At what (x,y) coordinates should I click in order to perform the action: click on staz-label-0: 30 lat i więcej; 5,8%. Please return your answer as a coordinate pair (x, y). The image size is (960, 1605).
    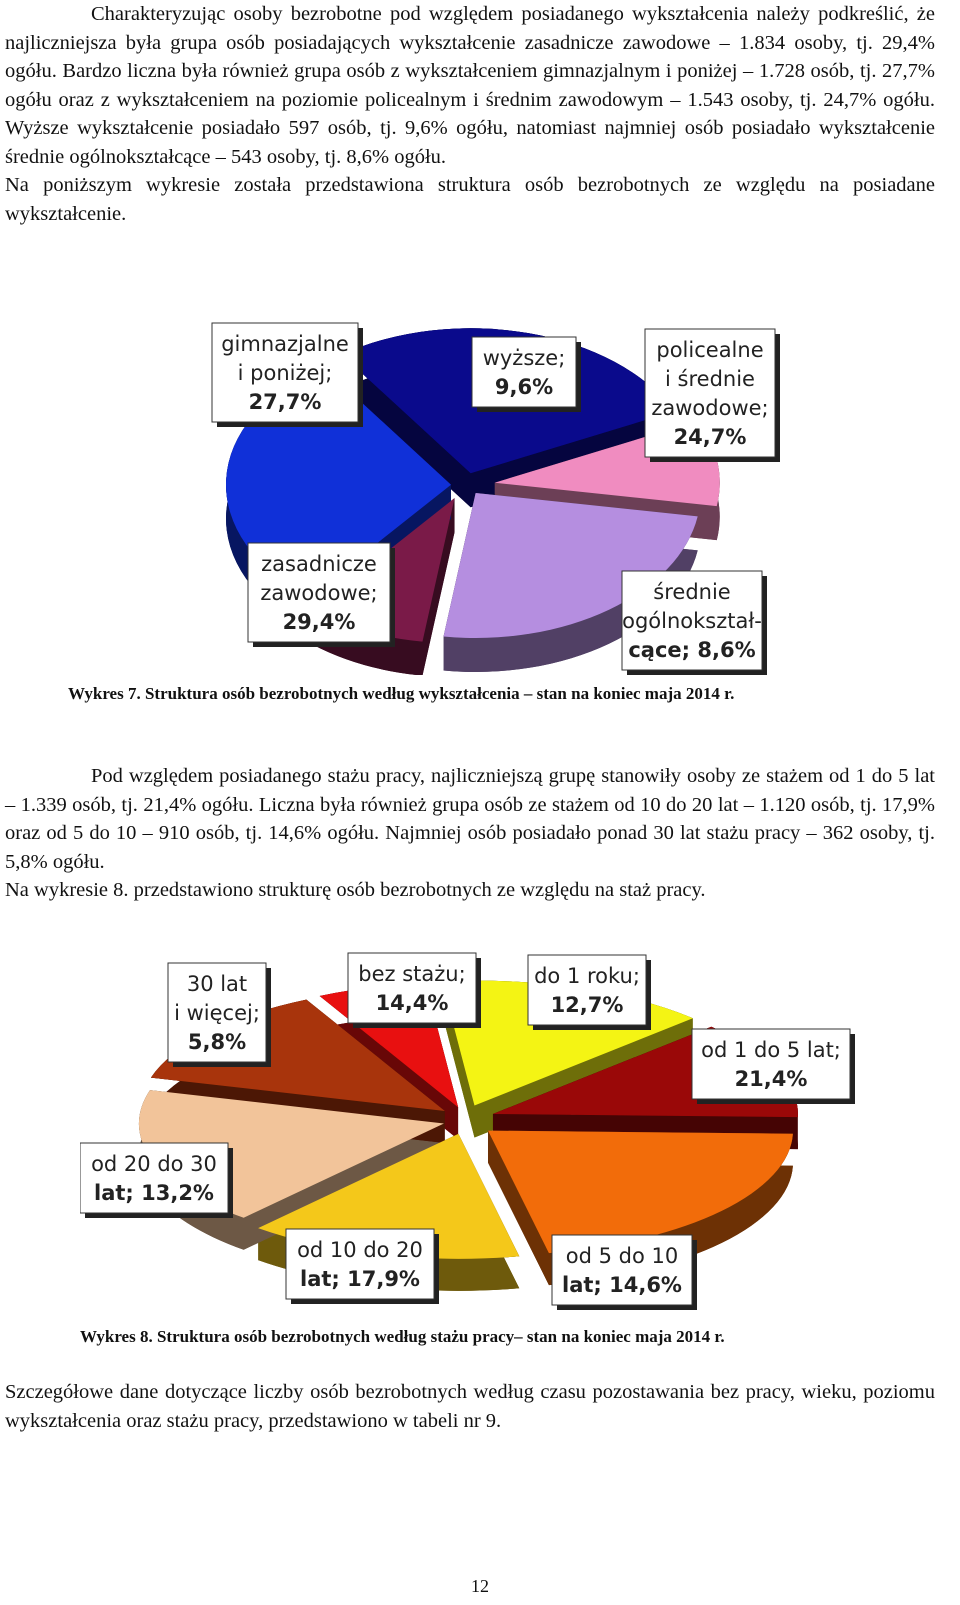
    Looking at the image, I should click on (219, 1014).